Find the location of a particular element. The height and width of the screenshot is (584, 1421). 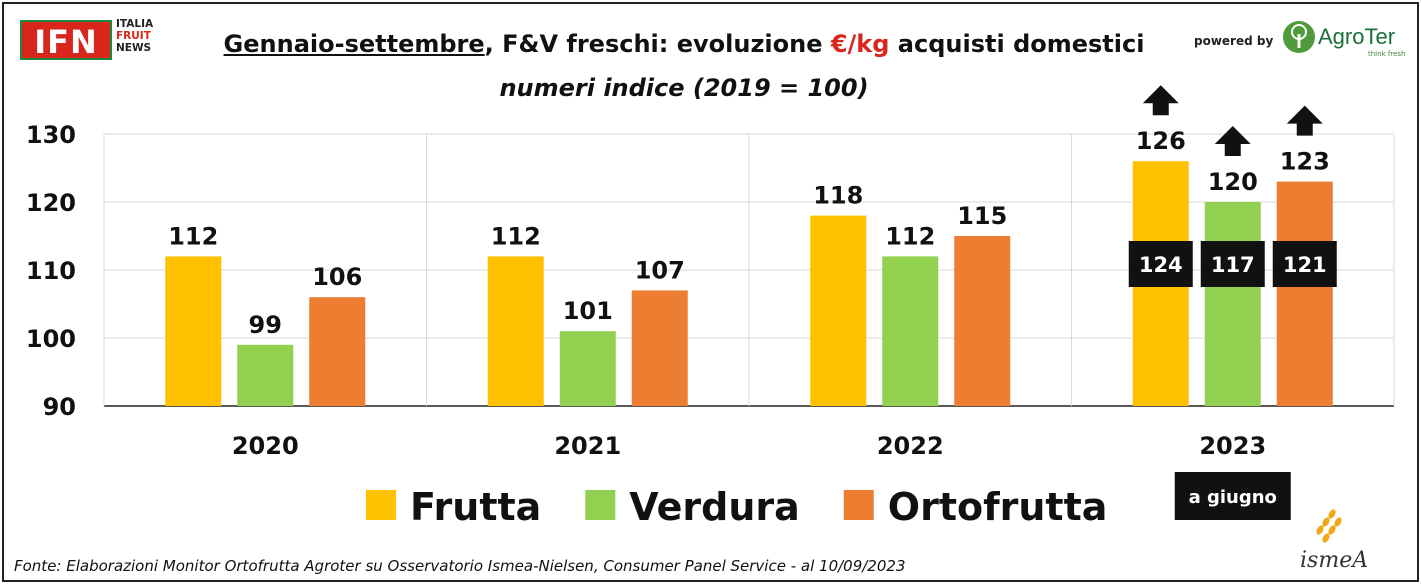

data-label: 99 is located at coordinates (265, 325).